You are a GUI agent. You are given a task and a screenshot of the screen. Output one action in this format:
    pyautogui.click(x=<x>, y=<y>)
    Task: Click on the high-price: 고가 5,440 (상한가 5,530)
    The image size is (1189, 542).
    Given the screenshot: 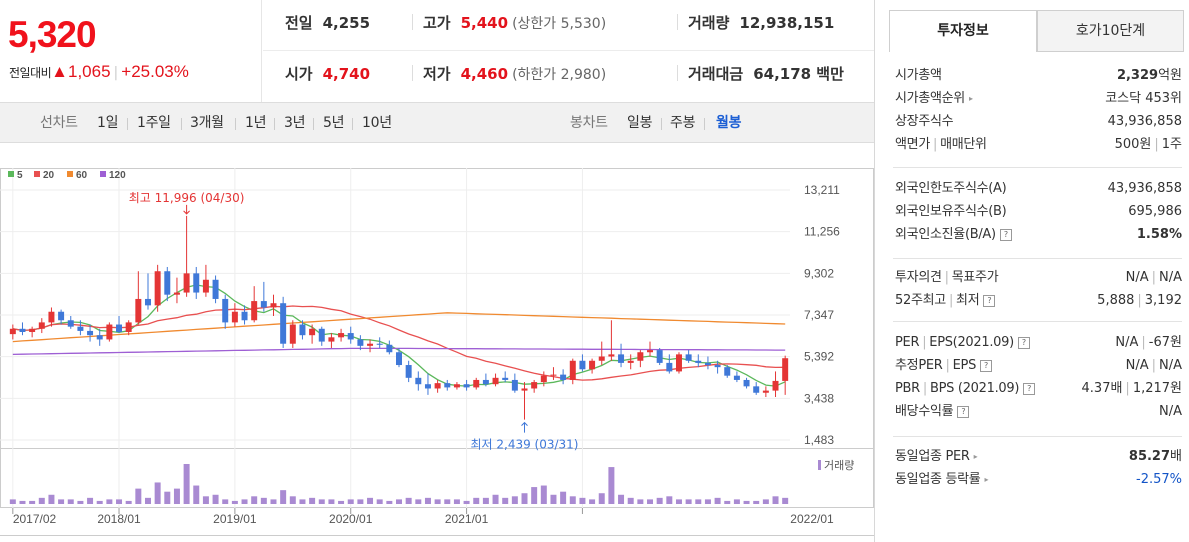 What is the action you would take?
    pyautogui.click(x=514, y=25)
    